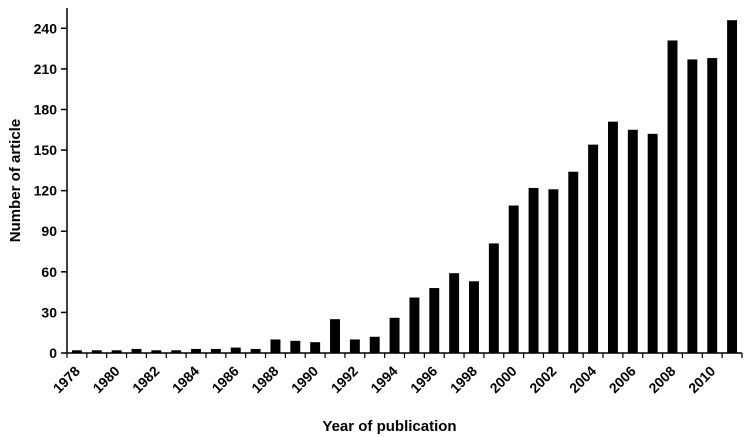 This screenshot has width=753, height=437. Describe the element at coordinates (304, 379) in the screenshot. I see `x-tick-label: 1990` at that location.